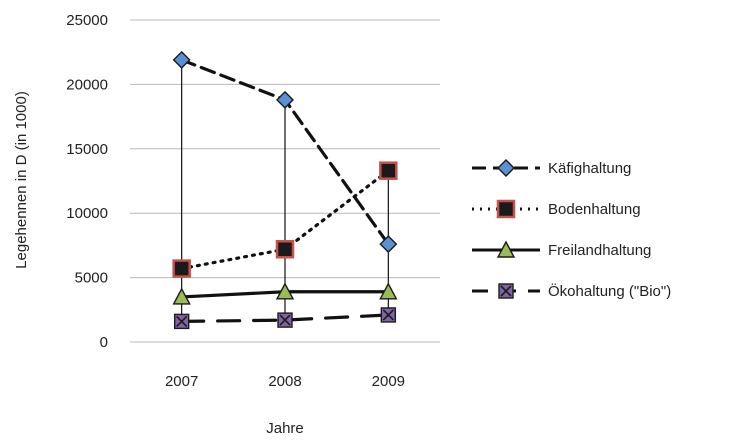  I want to click on series-triangle, so click(285, 293).